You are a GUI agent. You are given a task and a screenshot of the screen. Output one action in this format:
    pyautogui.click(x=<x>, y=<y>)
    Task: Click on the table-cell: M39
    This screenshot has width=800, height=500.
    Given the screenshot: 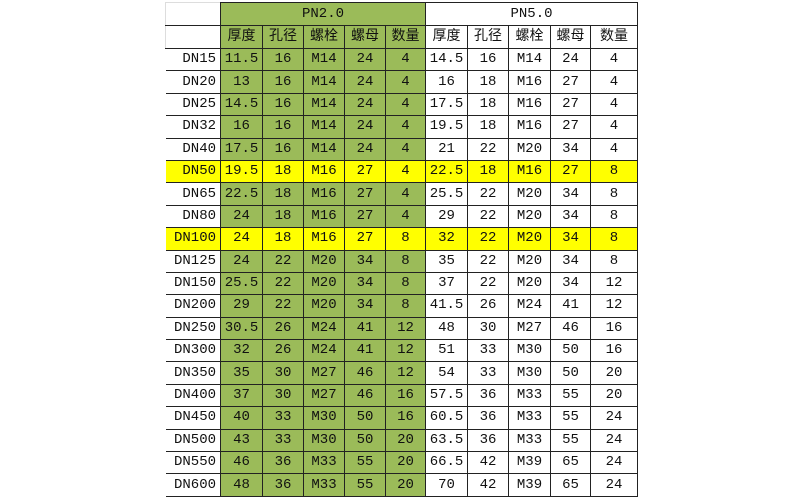 What is the action you would take?
    pyautogui.click(x=529, y=463)
    